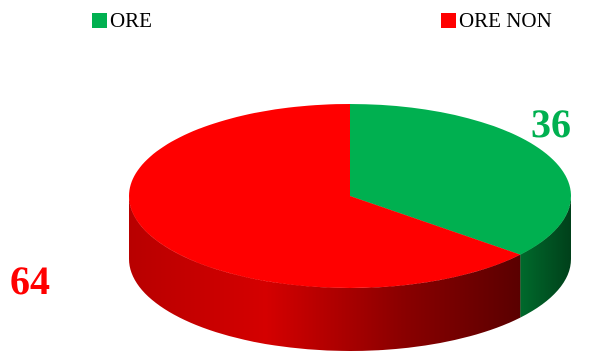 The height and width of the screenshot is (363, 608). I want to click on data-label-ore: 36, so click(551, 123).